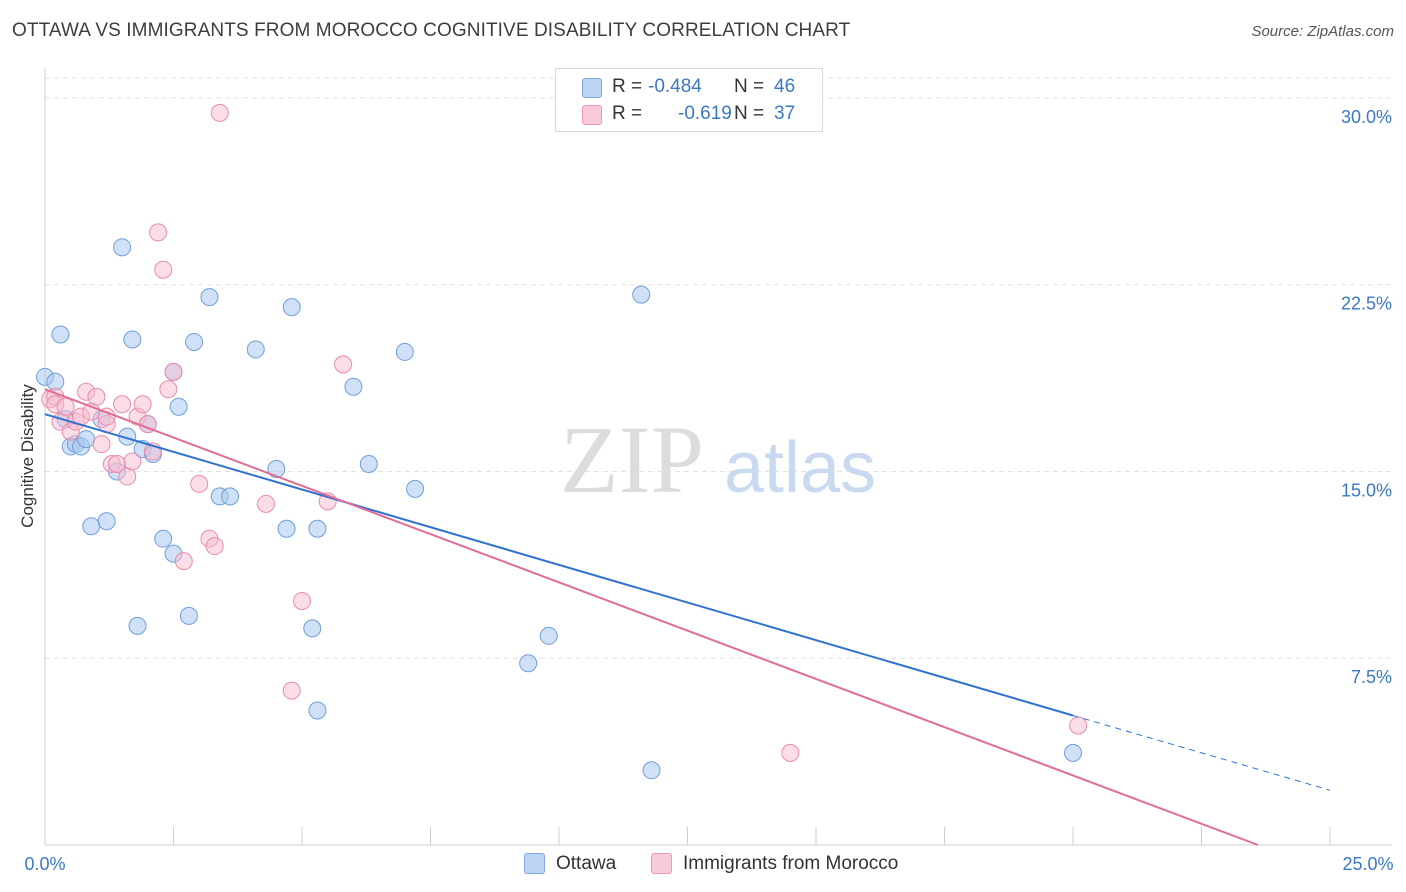  I want to click on x-tick-label: 0.0%, so click(44, 864).